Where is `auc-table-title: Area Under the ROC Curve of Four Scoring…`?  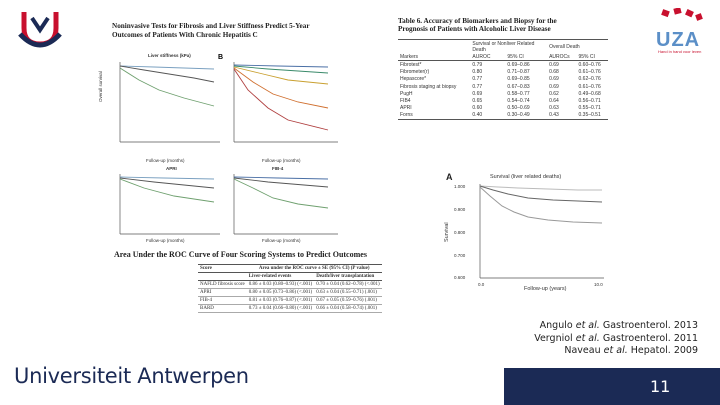 auc-table-title: Area Under the ROC Curve of Four Scoring… is located at coordinates (240, 254).